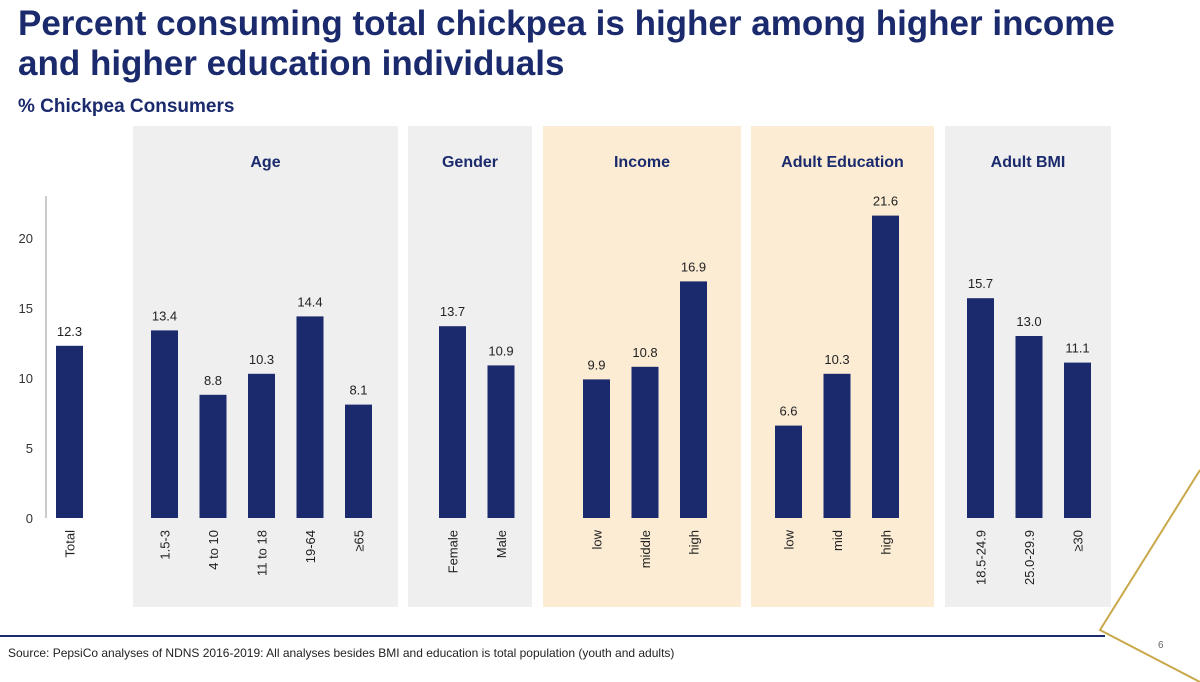 This screenshot has width=1200, height=682. Describe the element at coordinates (69, 331) in the screenshot. I see `data-label: 12.3` at that location.